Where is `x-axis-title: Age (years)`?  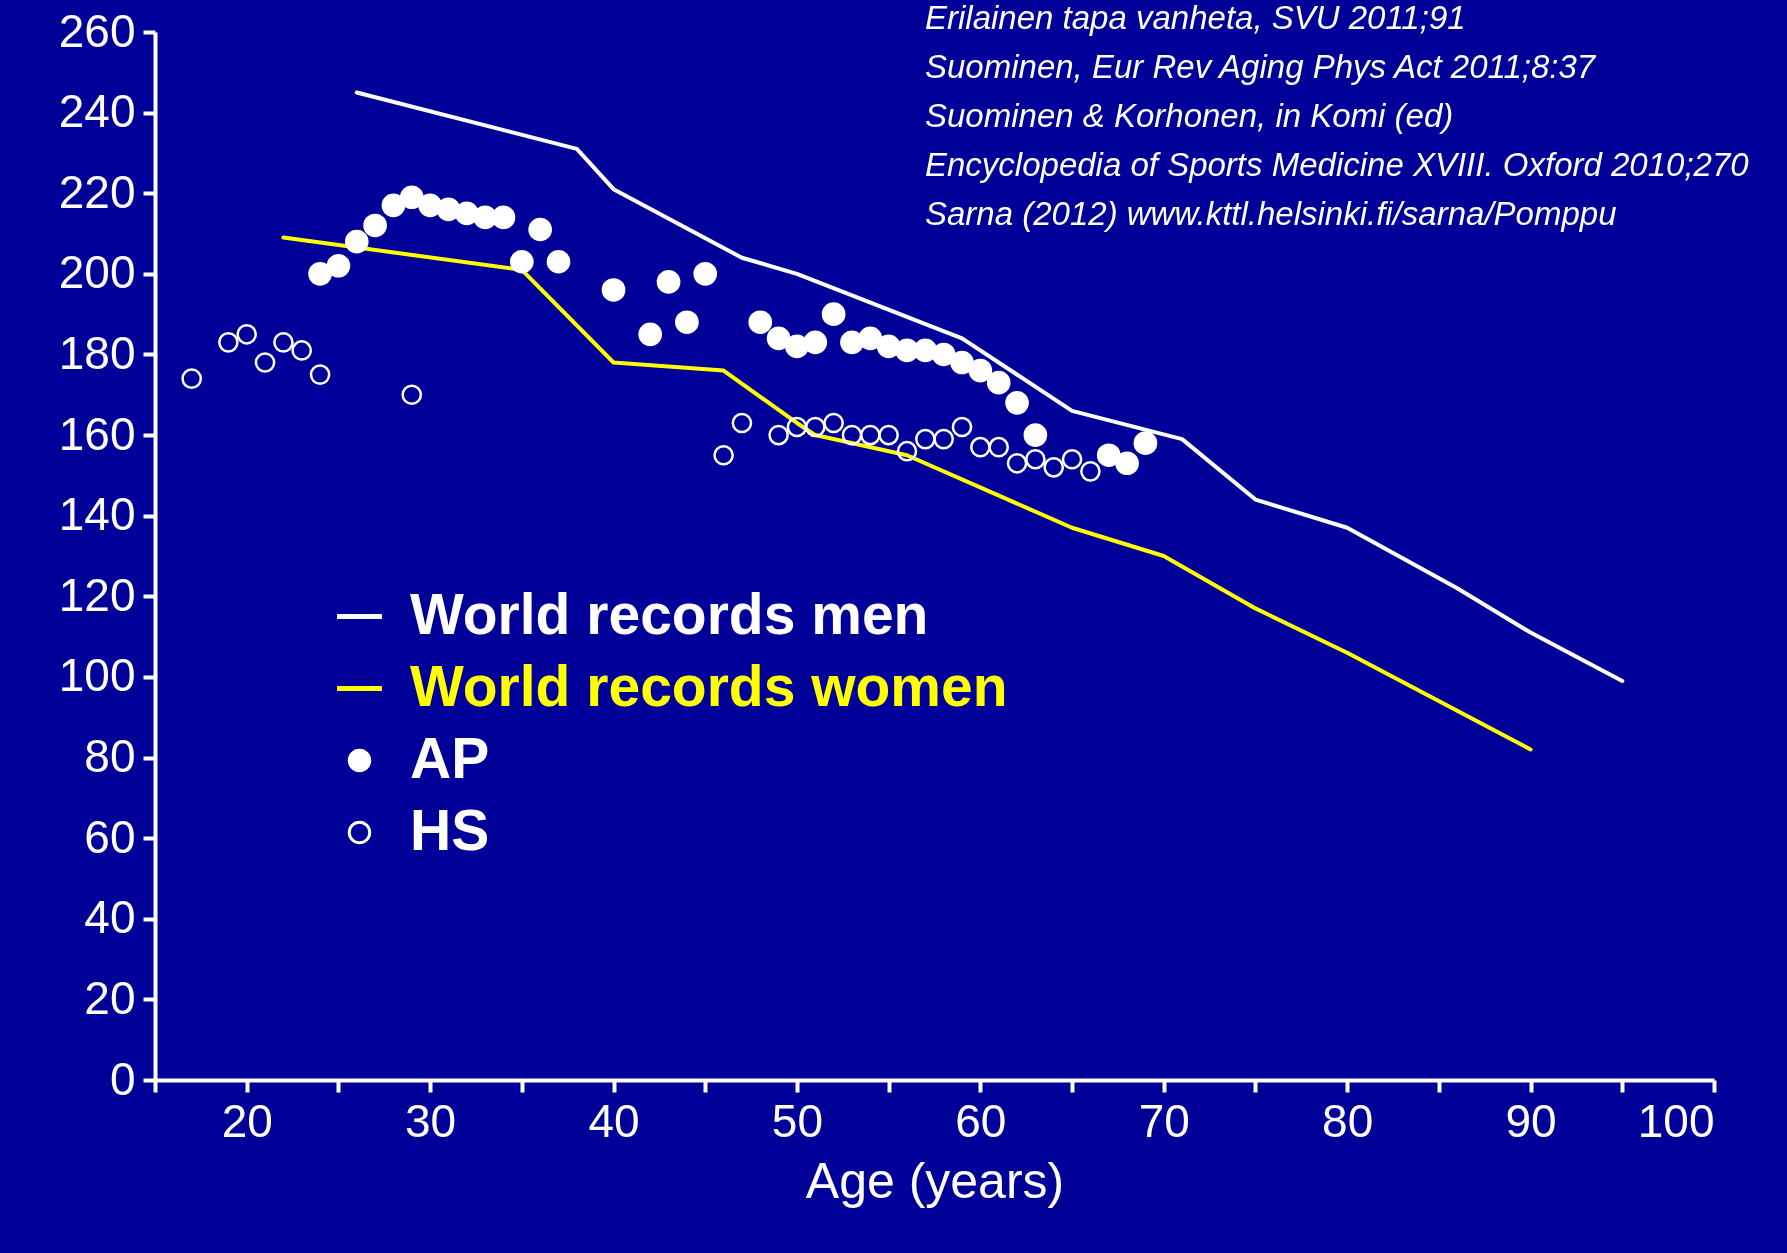
x-axis-title: Age (years) is located at coordinates (935, 1180).